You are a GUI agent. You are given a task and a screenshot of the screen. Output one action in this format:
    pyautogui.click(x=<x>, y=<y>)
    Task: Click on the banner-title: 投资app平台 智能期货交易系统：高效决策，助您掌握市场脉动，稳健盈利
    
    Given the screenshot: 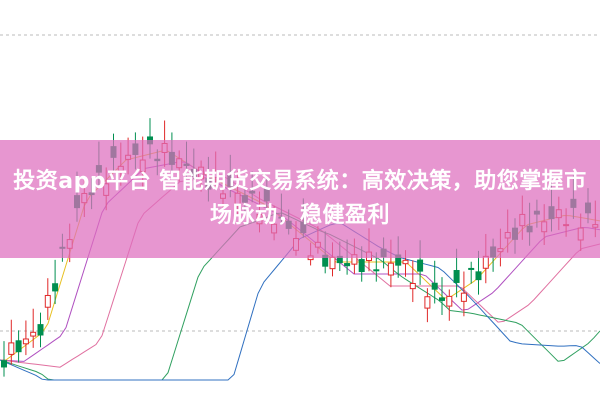 What is the action you would take?
    pyautogui.click(x=300, y=198)
    